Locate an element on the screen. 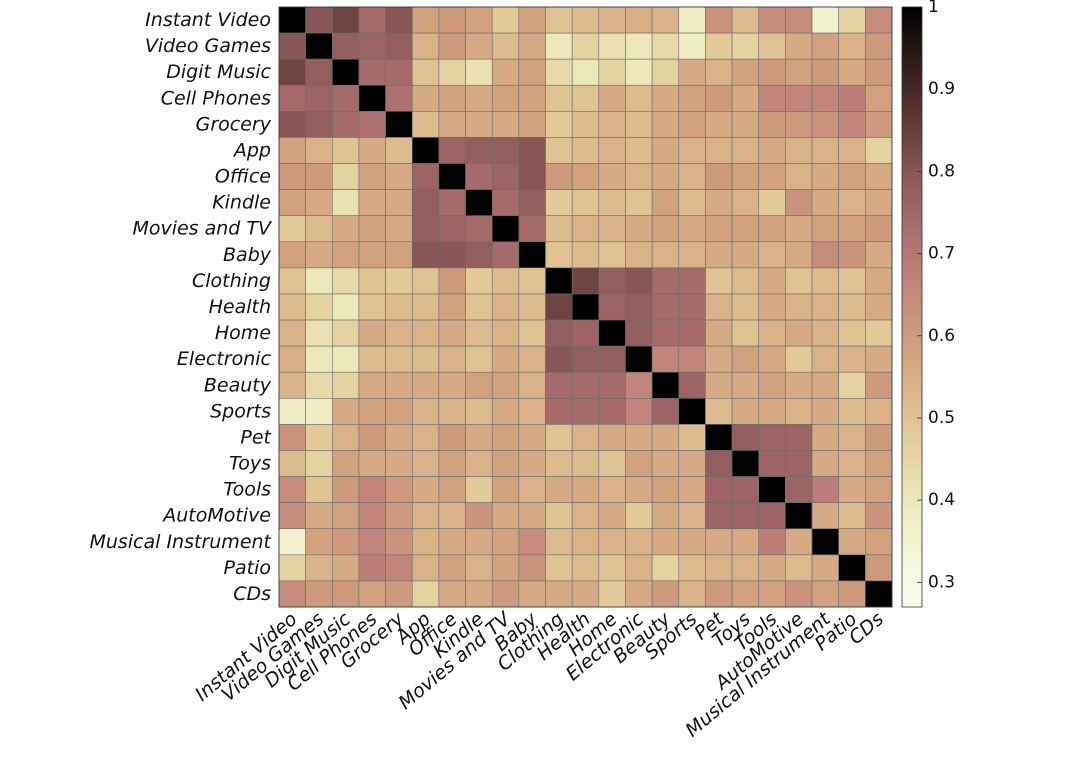 The height and width of the screenshot is (765, 1080). colorbar-gradient is located at coordinates (912, 307).